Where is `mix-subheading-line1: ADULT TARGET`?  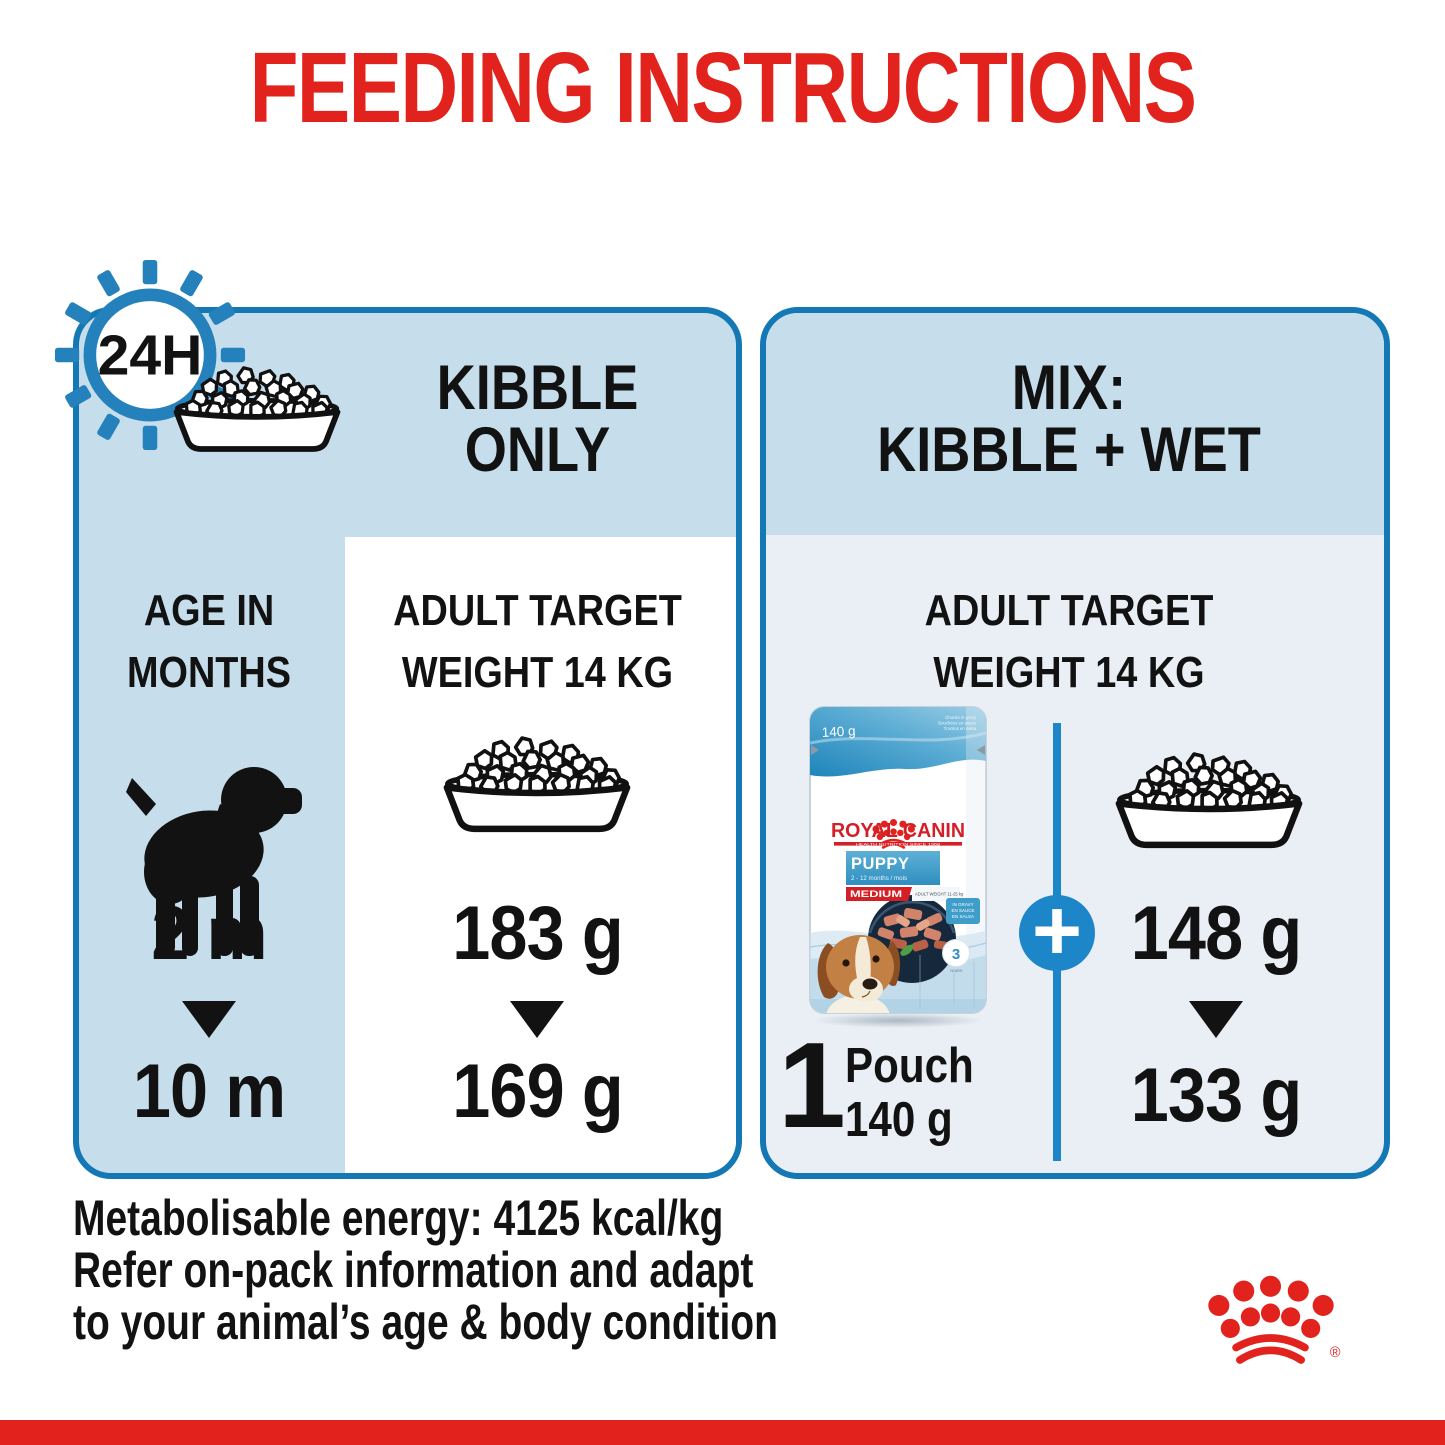 mix-subheading-line1: ADULT TARGET is located at coordinates (1069, 610).